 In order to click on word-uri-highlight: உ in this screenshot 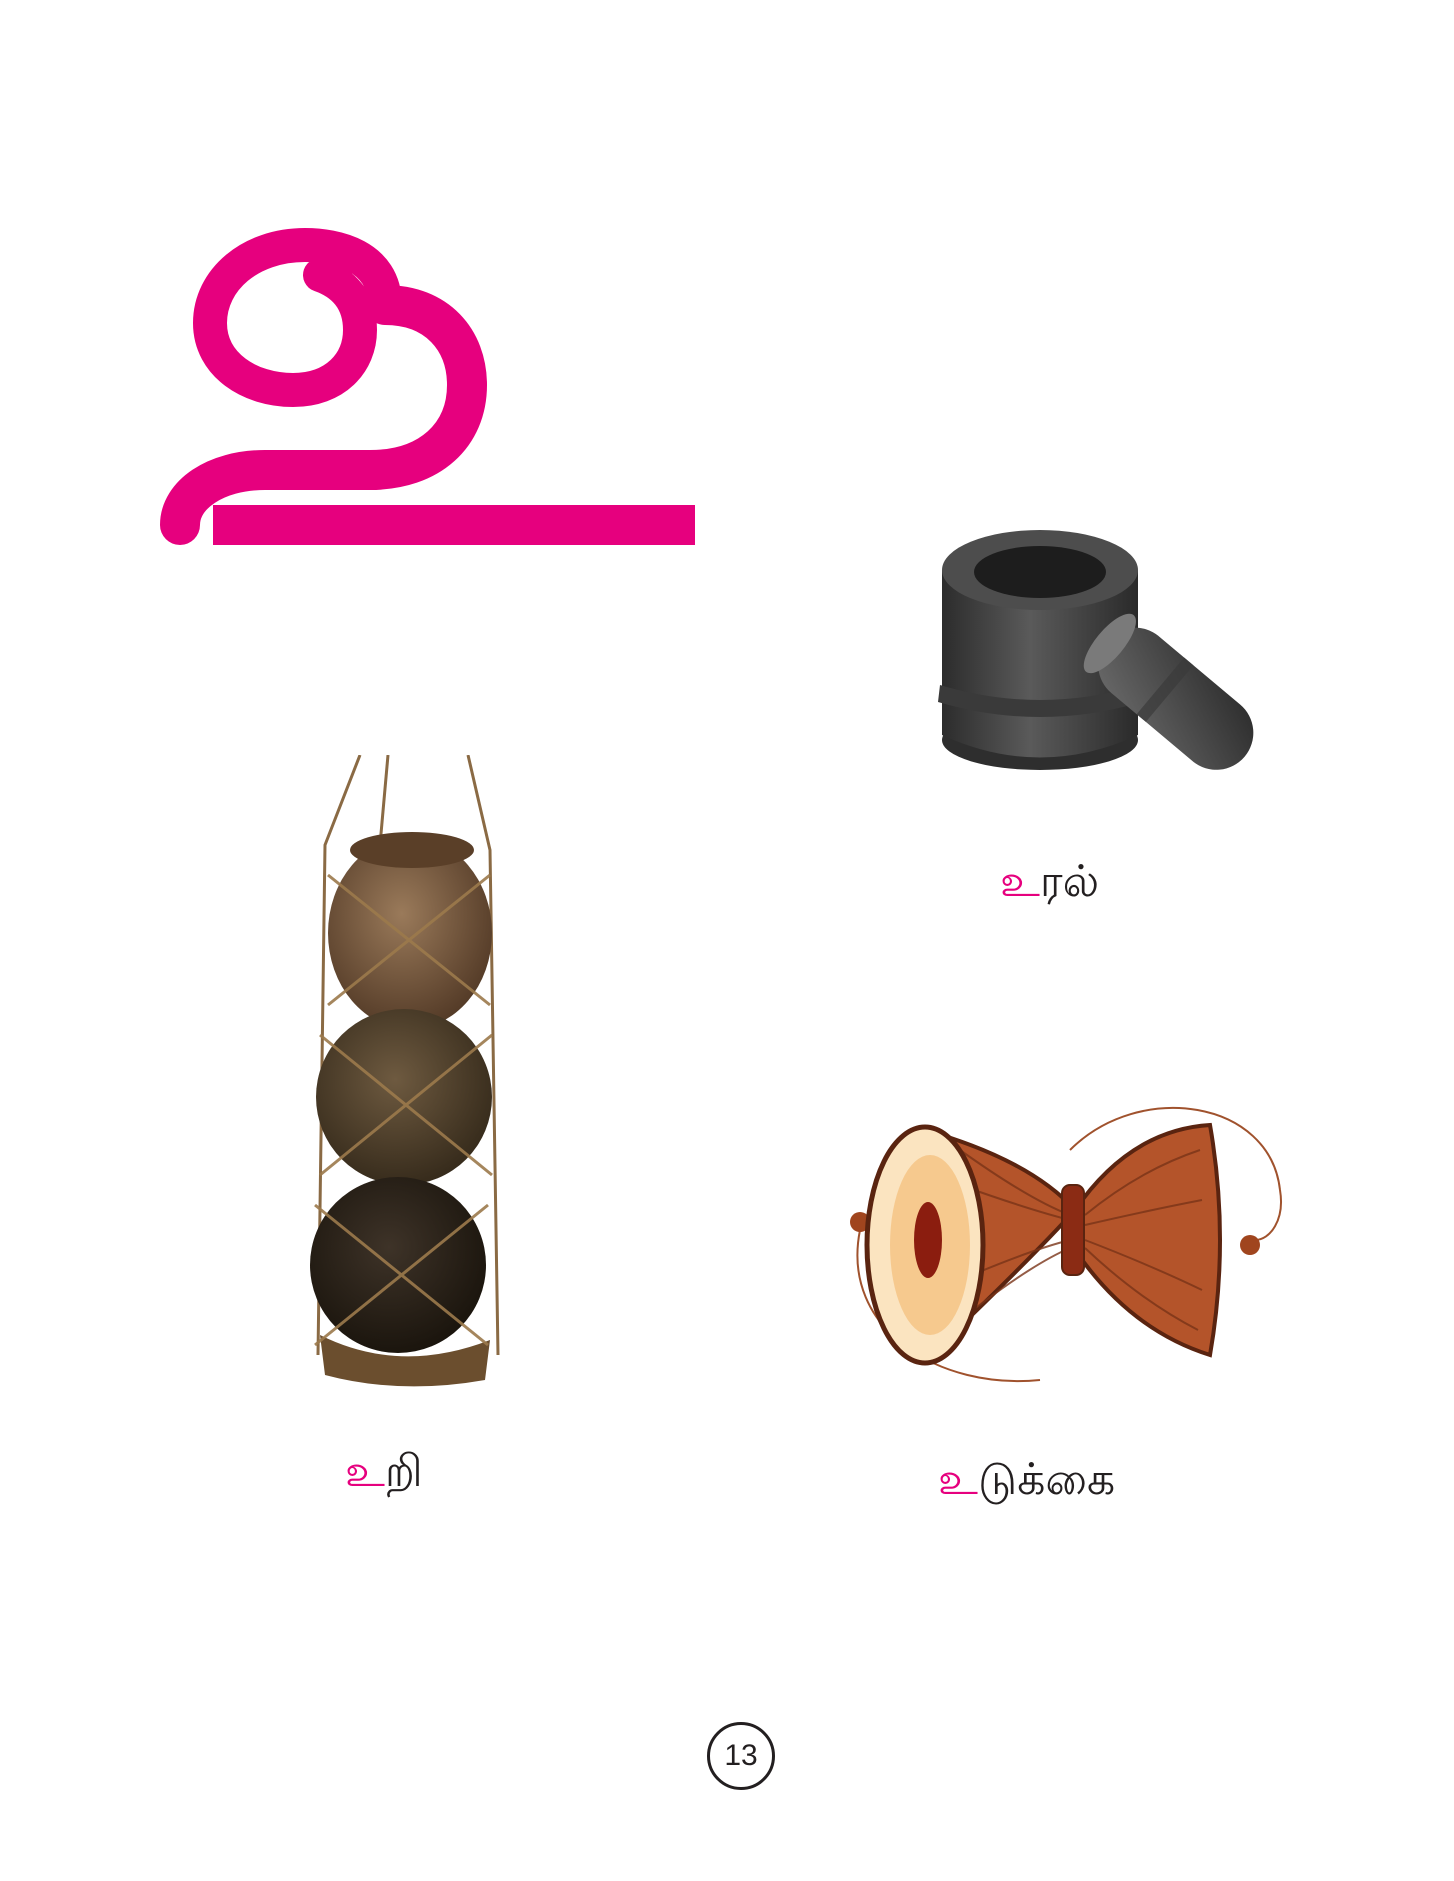, I will do `click(365, 1471)`.